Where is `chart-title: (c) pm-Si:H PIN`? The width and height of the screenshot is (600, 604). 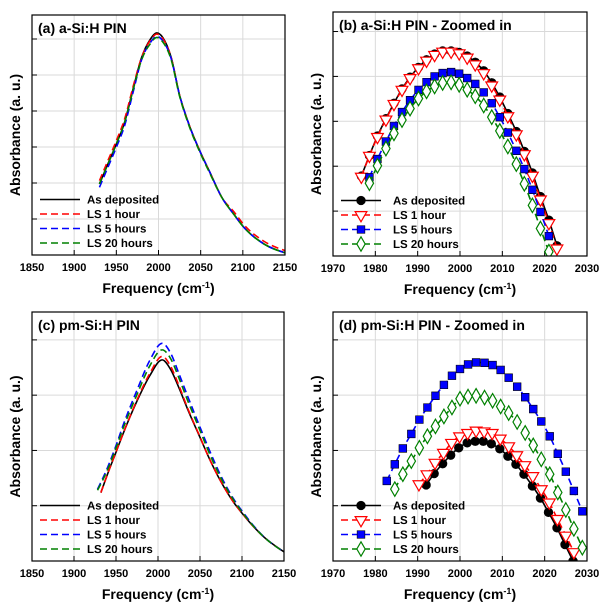
chart-title: (c) pm-Si:H PIN is located at coordinates (89, 325).